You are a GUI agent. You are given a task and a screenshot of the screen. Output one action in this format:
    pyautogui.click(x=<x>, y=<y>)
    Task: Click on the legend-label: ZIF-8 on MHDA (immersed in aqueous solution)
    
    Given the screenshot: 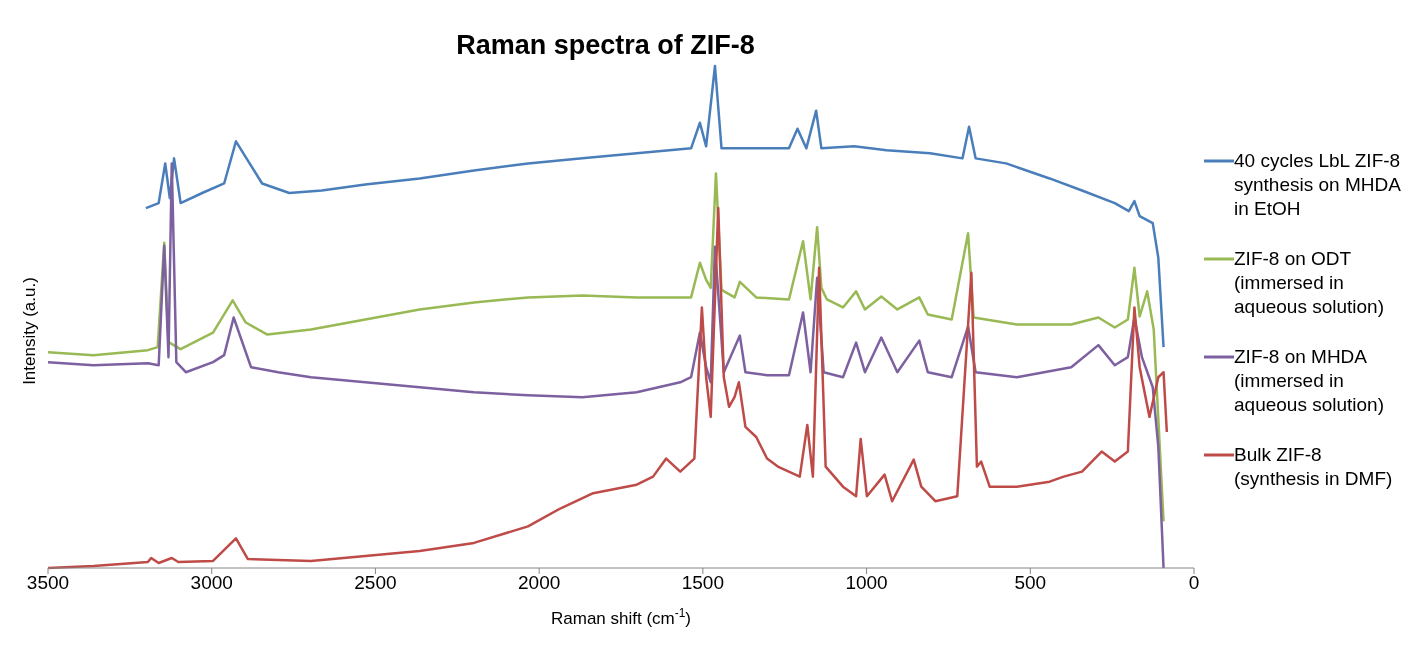 What is the action you would take?
    pyautogui.click(x=1309, y=381)
    